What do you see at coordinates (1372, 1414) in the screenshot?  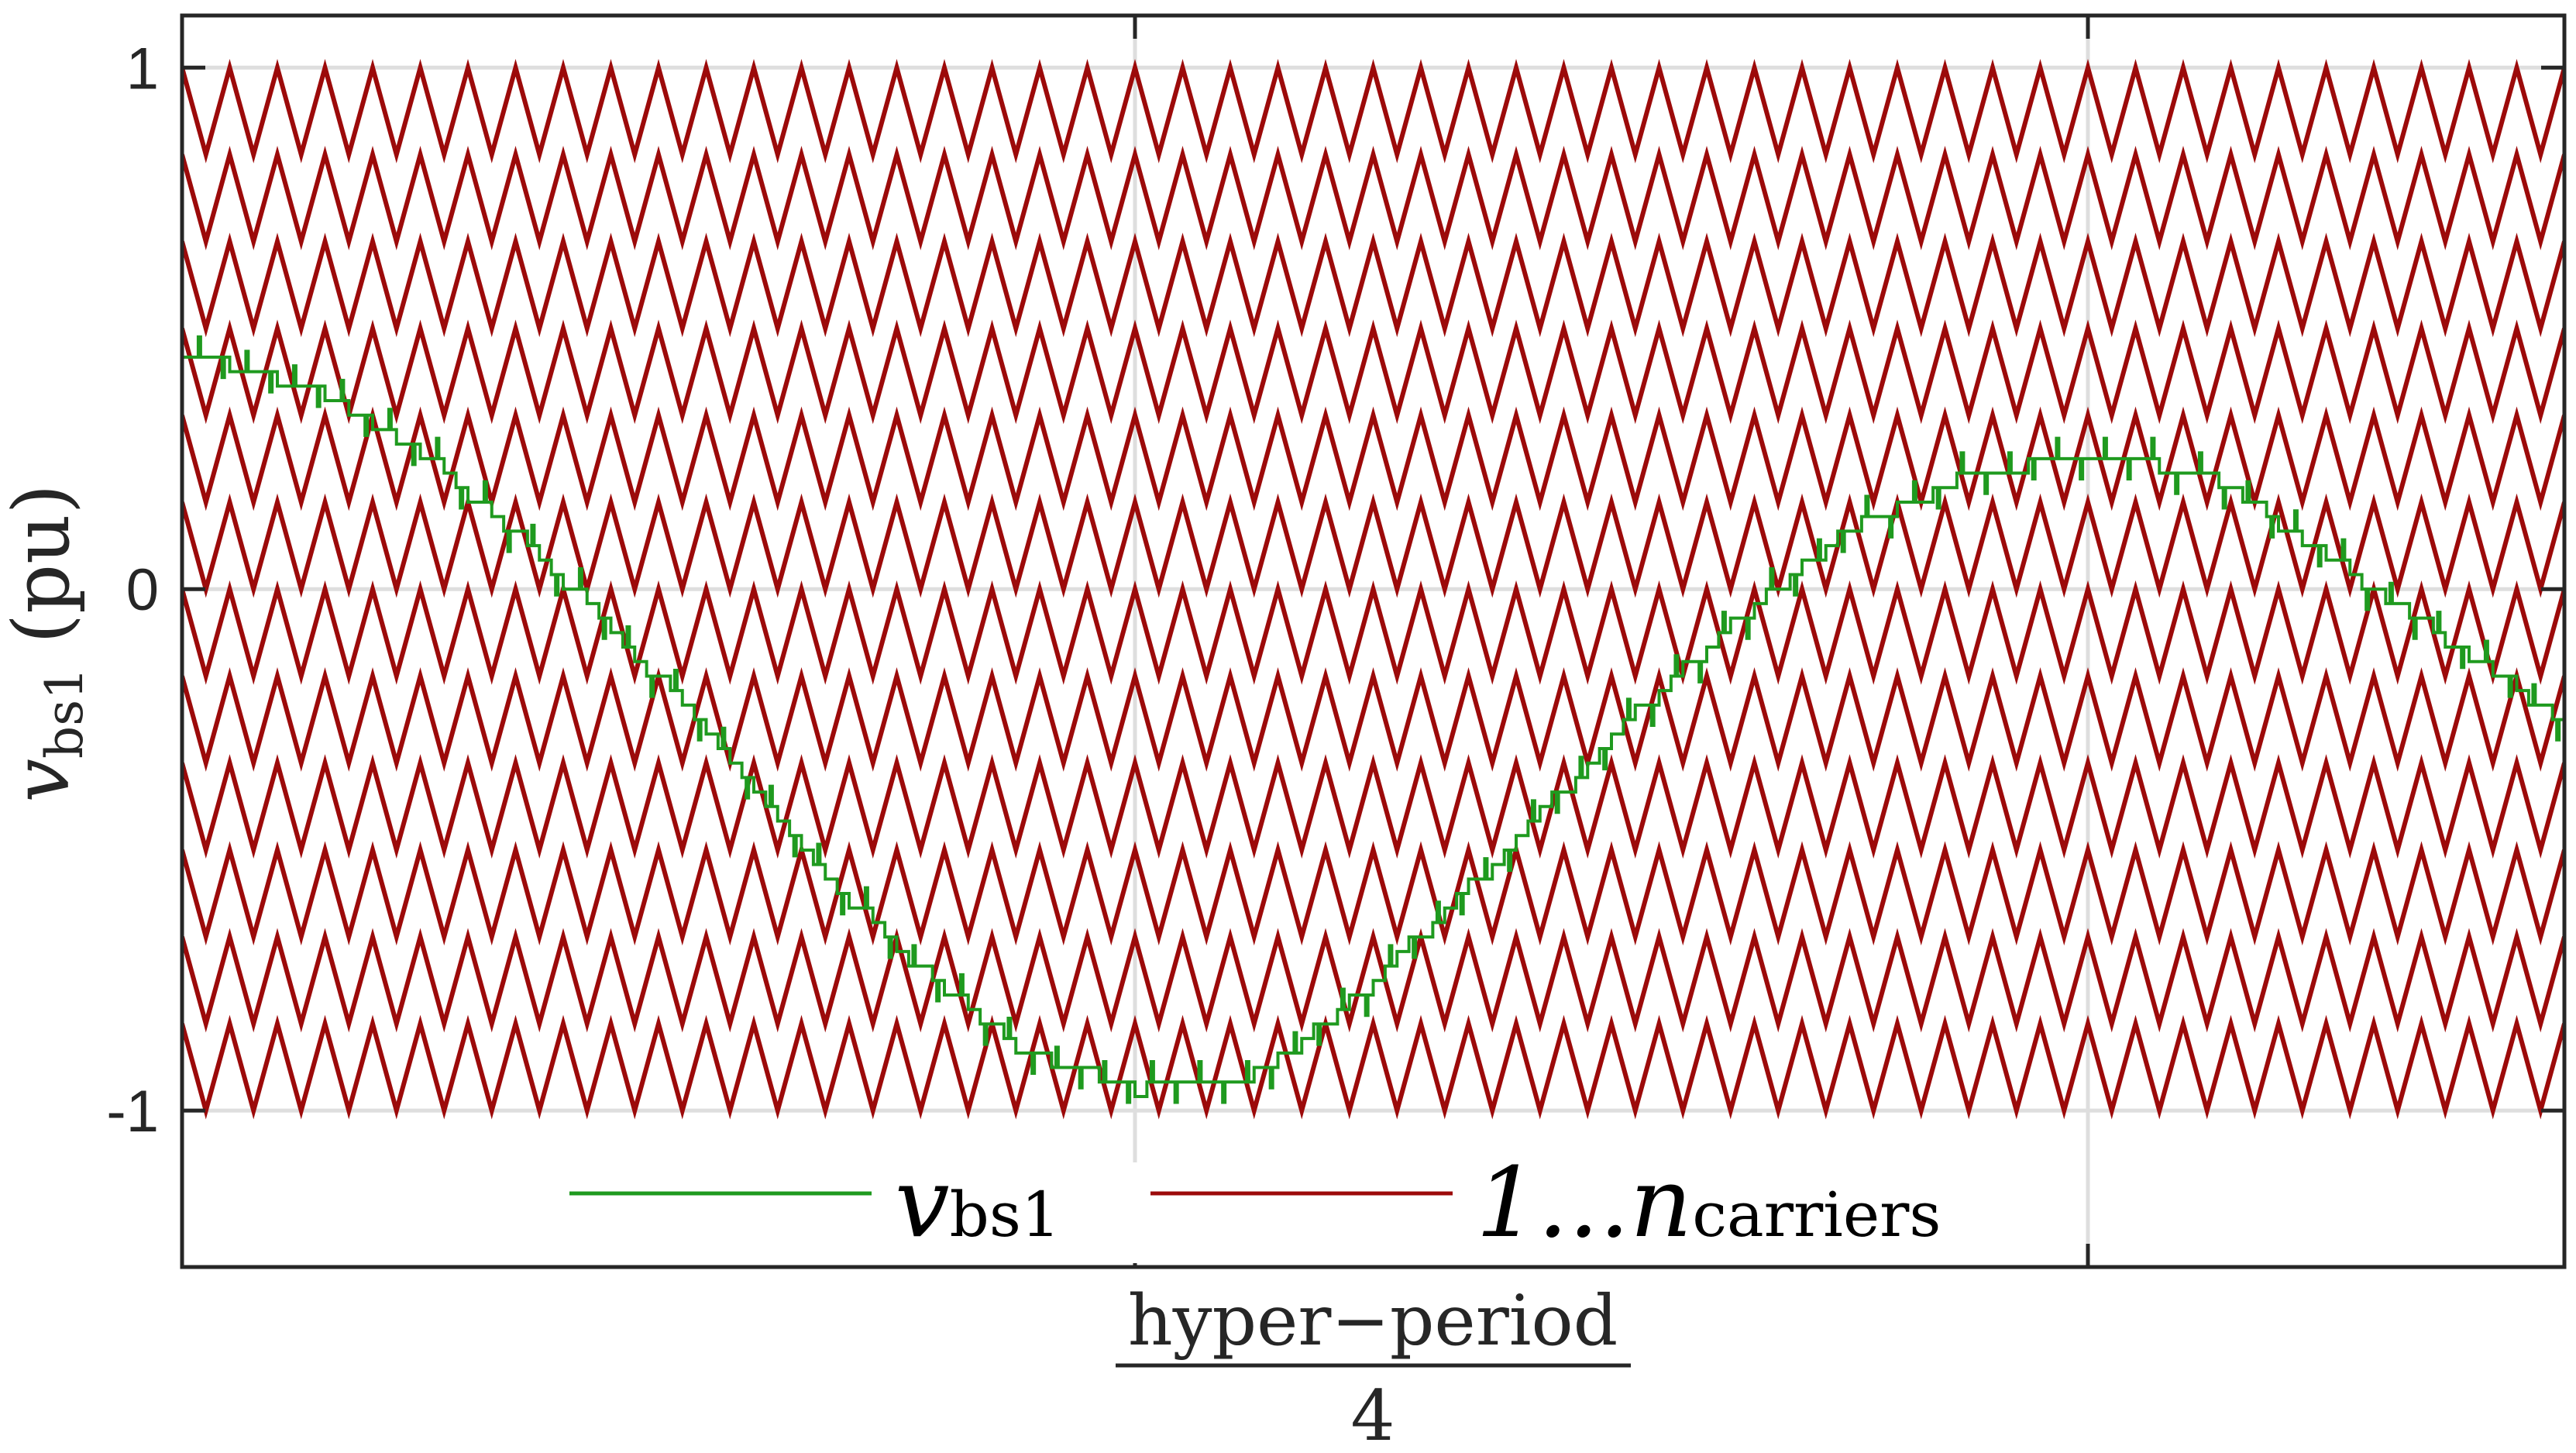 I see `x-axis-label-denominator: 4` at bounding box center [1372, 1414].